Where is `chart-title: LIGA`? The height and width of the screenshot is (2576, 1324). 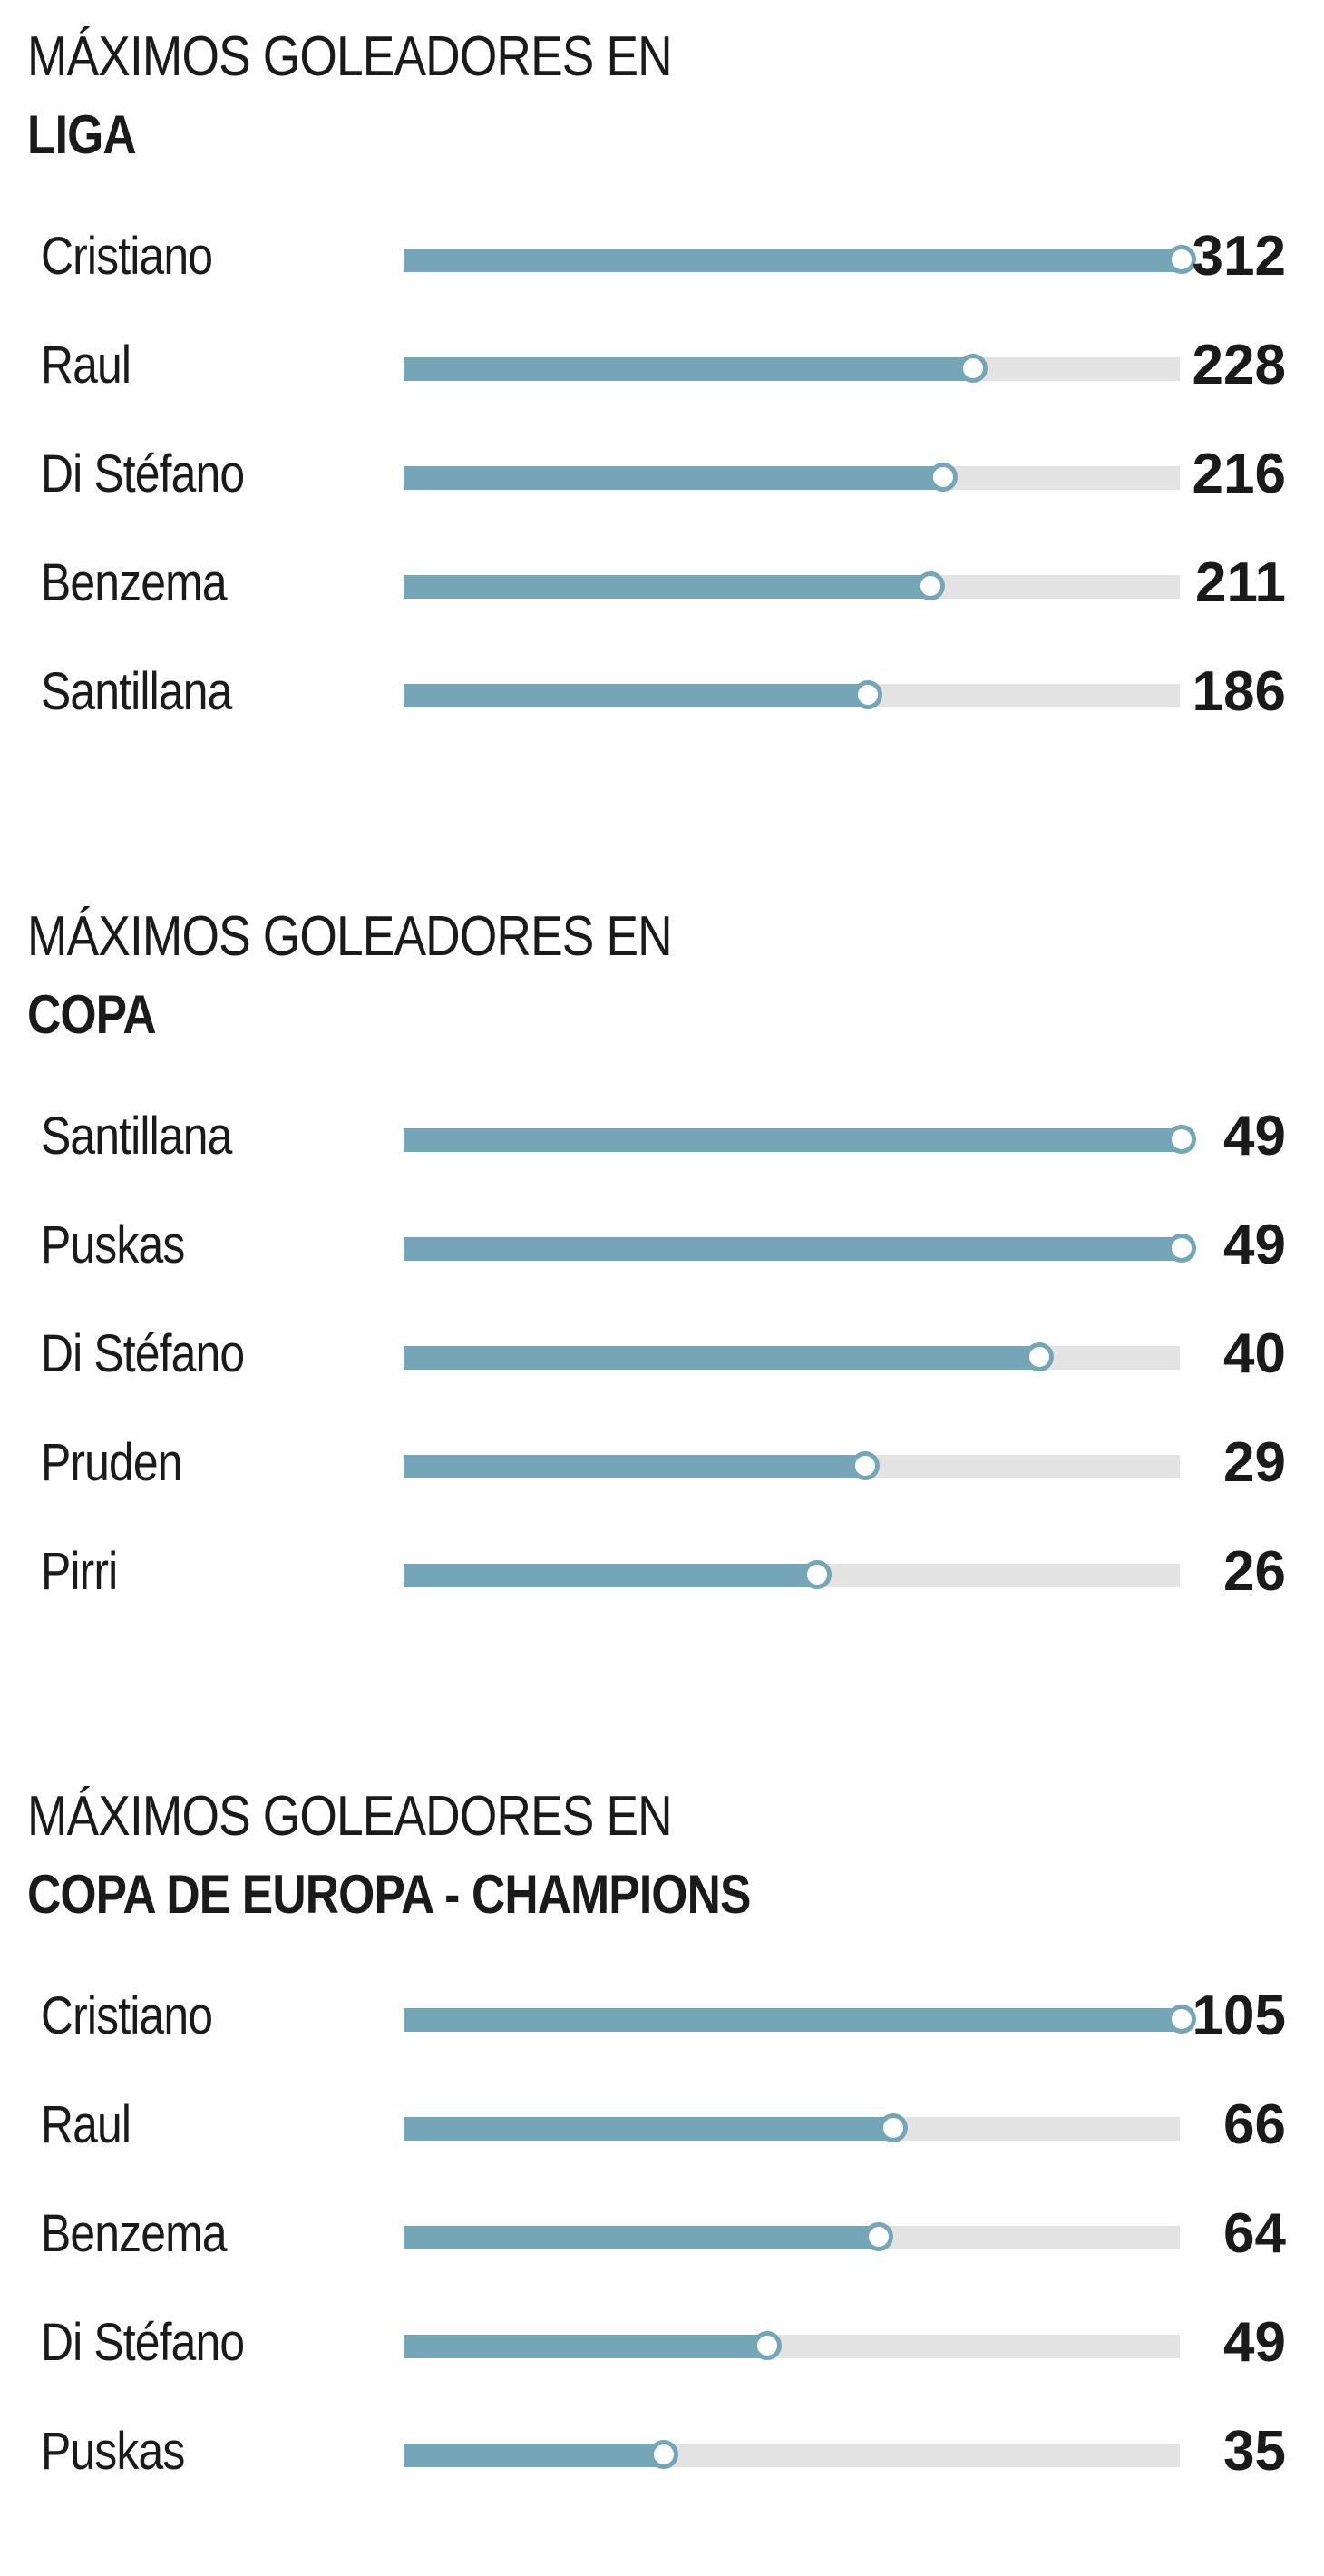
chart-title: LIGA is located at coordinates (82, 134).